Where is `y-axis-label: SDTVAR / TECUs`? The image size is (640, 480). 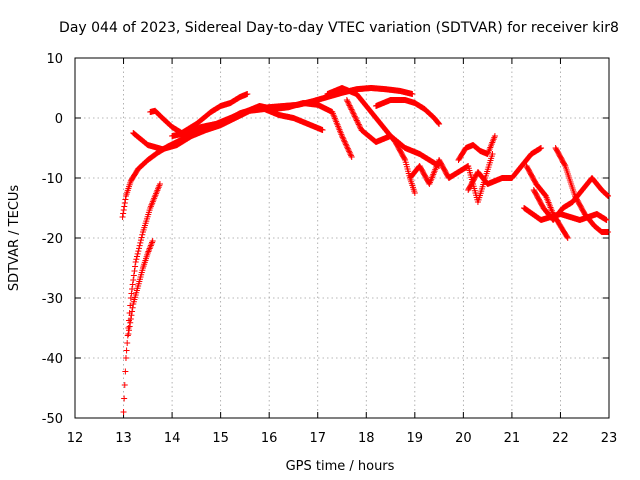
y-axis-label: SDTVAR / TECUs is located at coordinates (14, 238).